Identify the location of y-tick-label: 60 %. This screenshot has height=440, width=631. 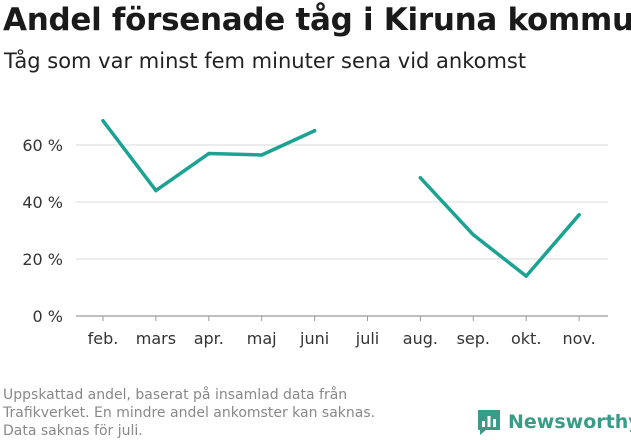
(42, 145).